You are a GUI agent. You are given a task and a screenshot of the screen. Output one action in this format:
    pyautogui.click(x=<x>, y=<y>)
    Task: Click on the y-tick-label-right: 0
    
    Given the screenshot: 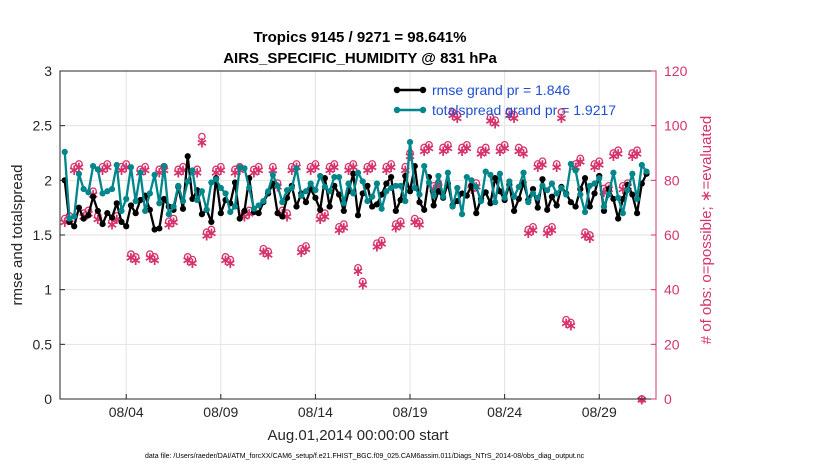 What is the action you would take?
    pyautogui.click(x=668, y=399)
    